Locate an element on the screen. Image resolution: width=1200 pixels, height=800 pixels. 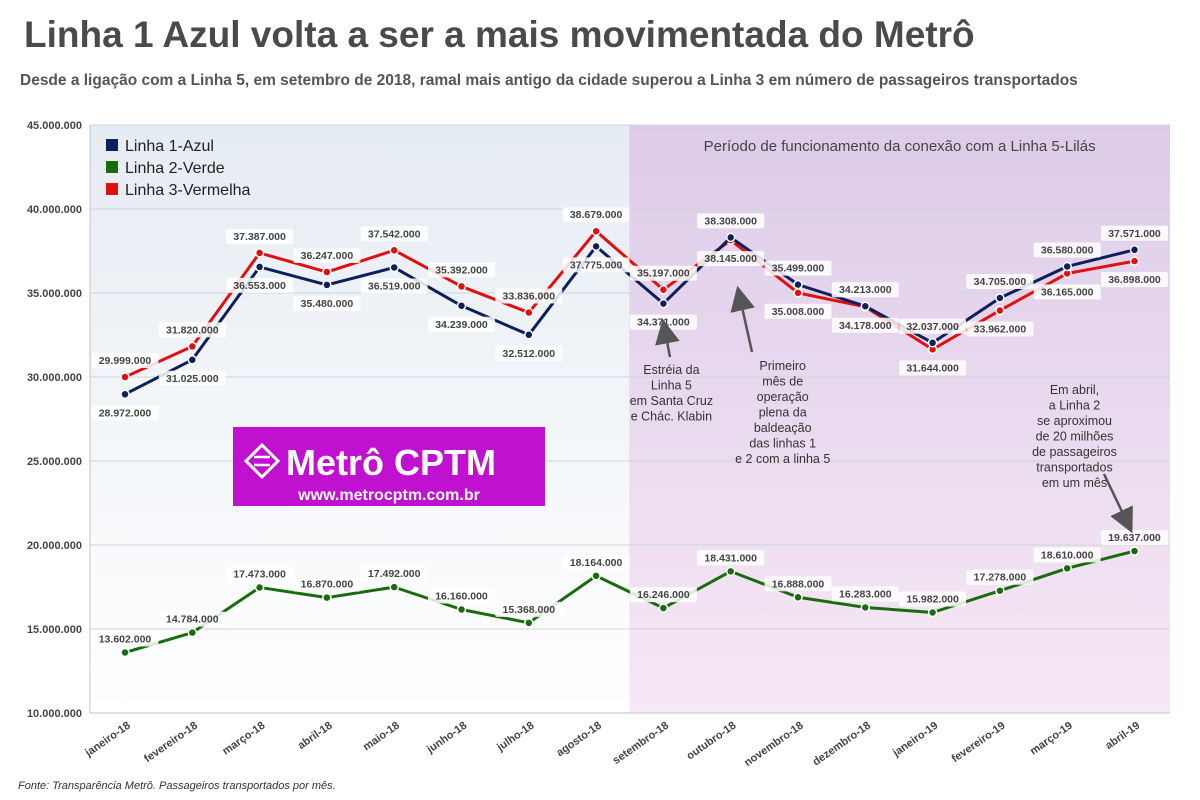
svg-text: 16.888.000 is located at coordinates (798, 584).